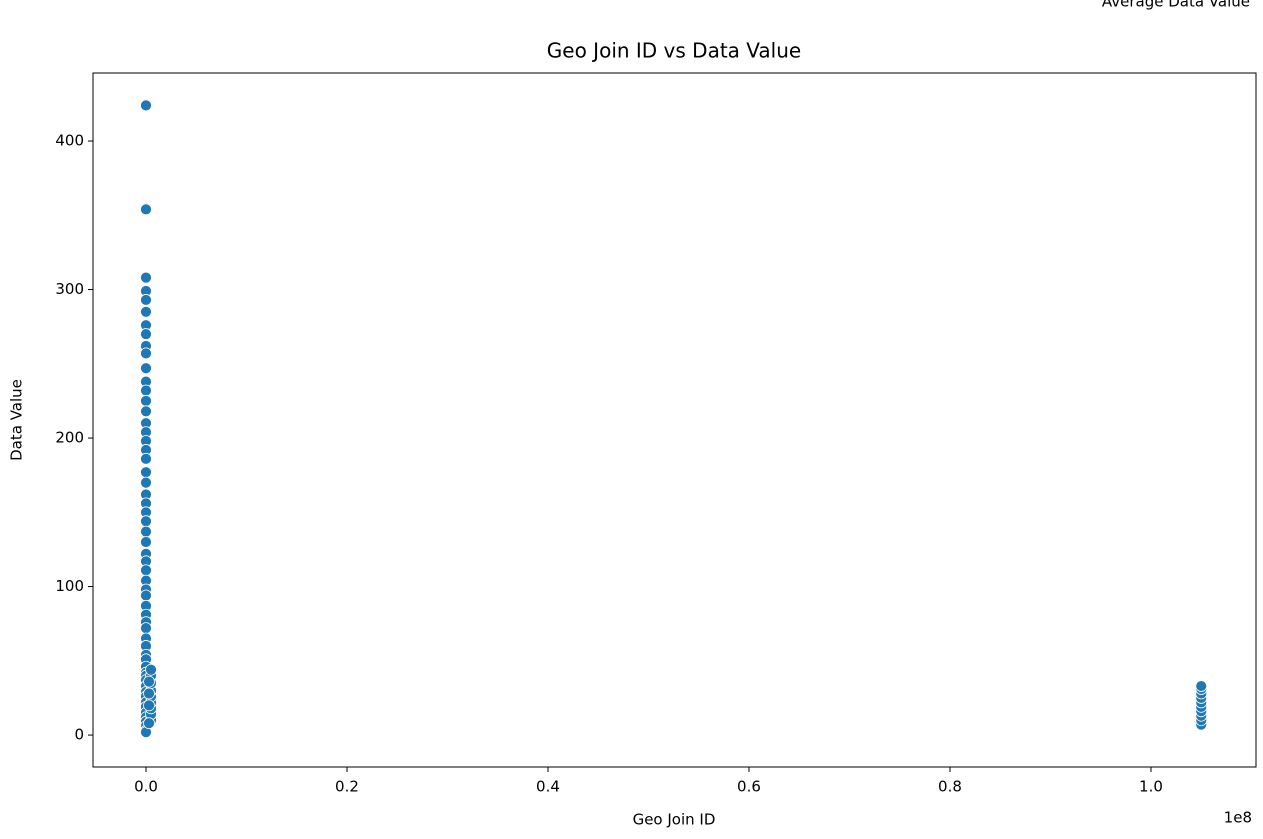 This screenshot has height=839, width=1263. I want to click on y-tick-label: 300, so click(69, 289).